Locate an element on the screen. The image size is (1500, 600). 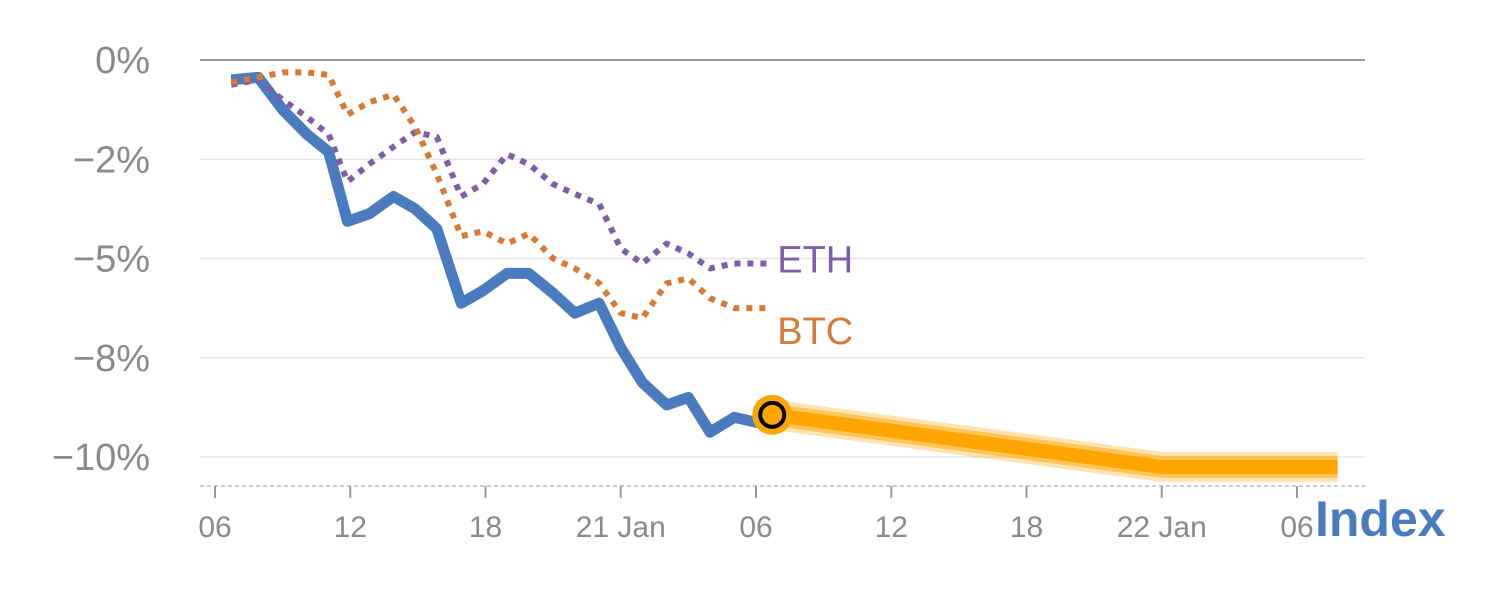
y-tick-label: −10% is located at coordinates (101, 458).